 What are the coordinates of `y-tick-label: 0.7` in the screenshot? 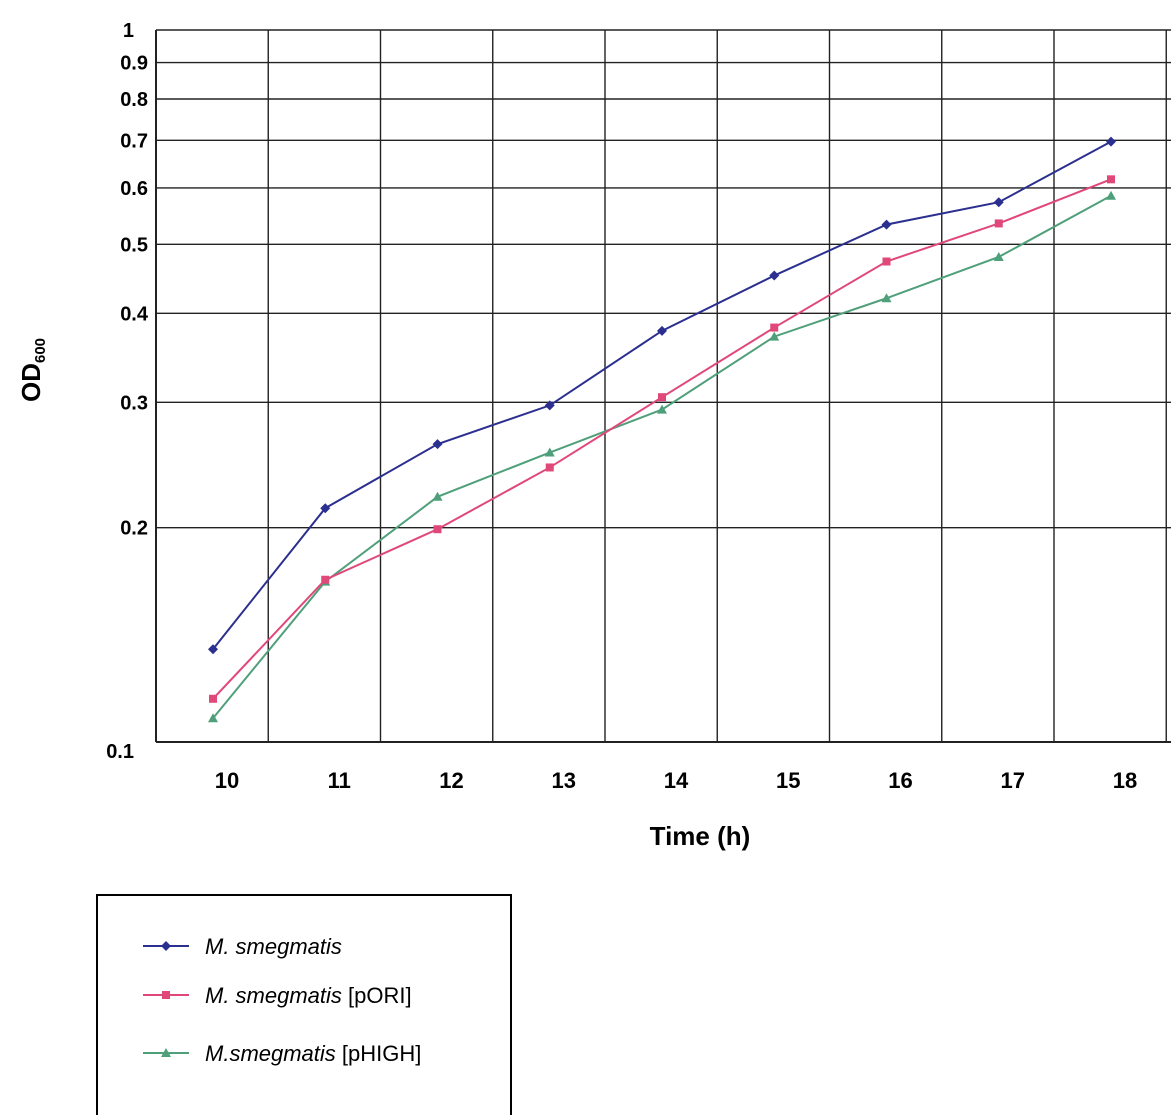 It's located at (134, 141).